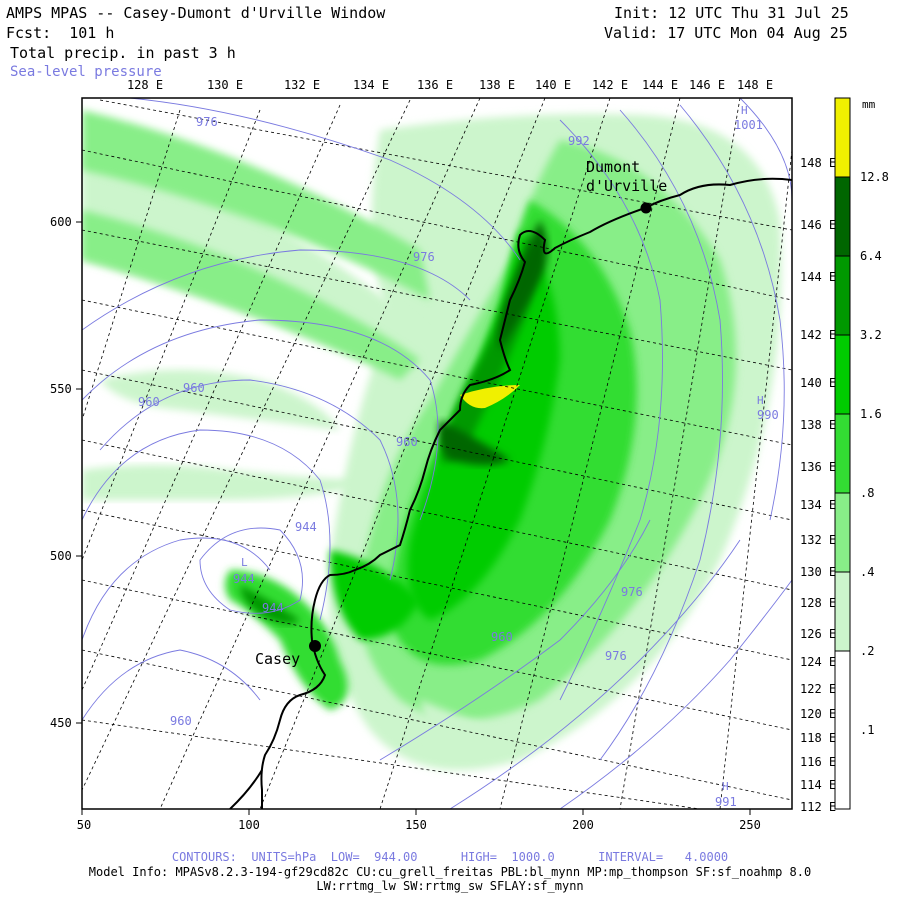 This screenshot has height=900, width=900. What do you see at coordinates (249, 825) in the screenshot?
I see `x-tick-label: 100` at bounding box center [249, 825].